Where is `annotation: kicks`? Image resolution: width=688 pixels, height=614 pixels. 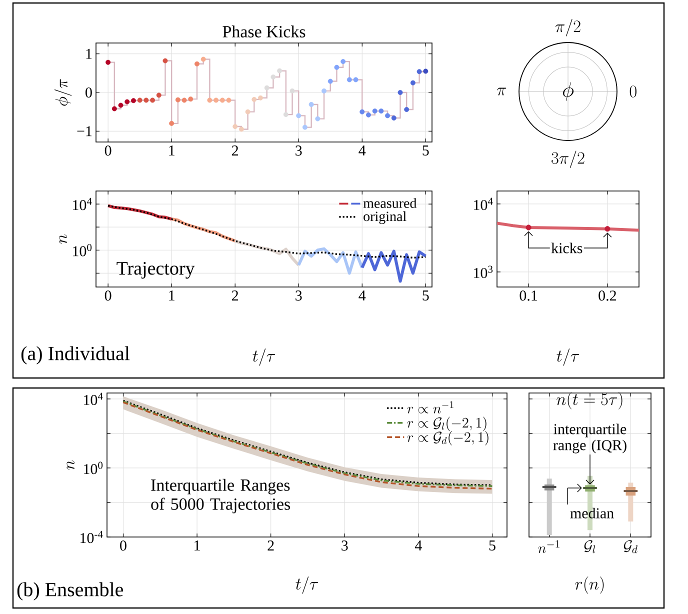 annotation: kicks is located at coordinates (566, 248).